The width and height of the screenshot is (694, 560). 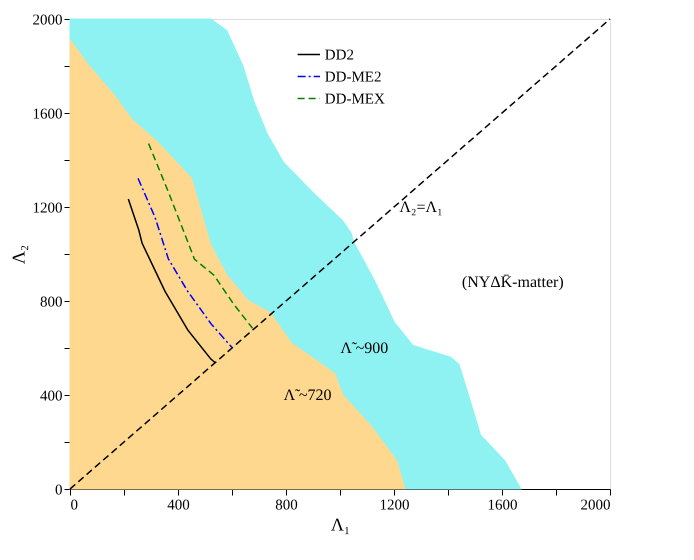 What do you see at coordinates (308, 395) in the screenshot?
I see `annotation: Λ̃ ~720` at bounding box center [308, 395].